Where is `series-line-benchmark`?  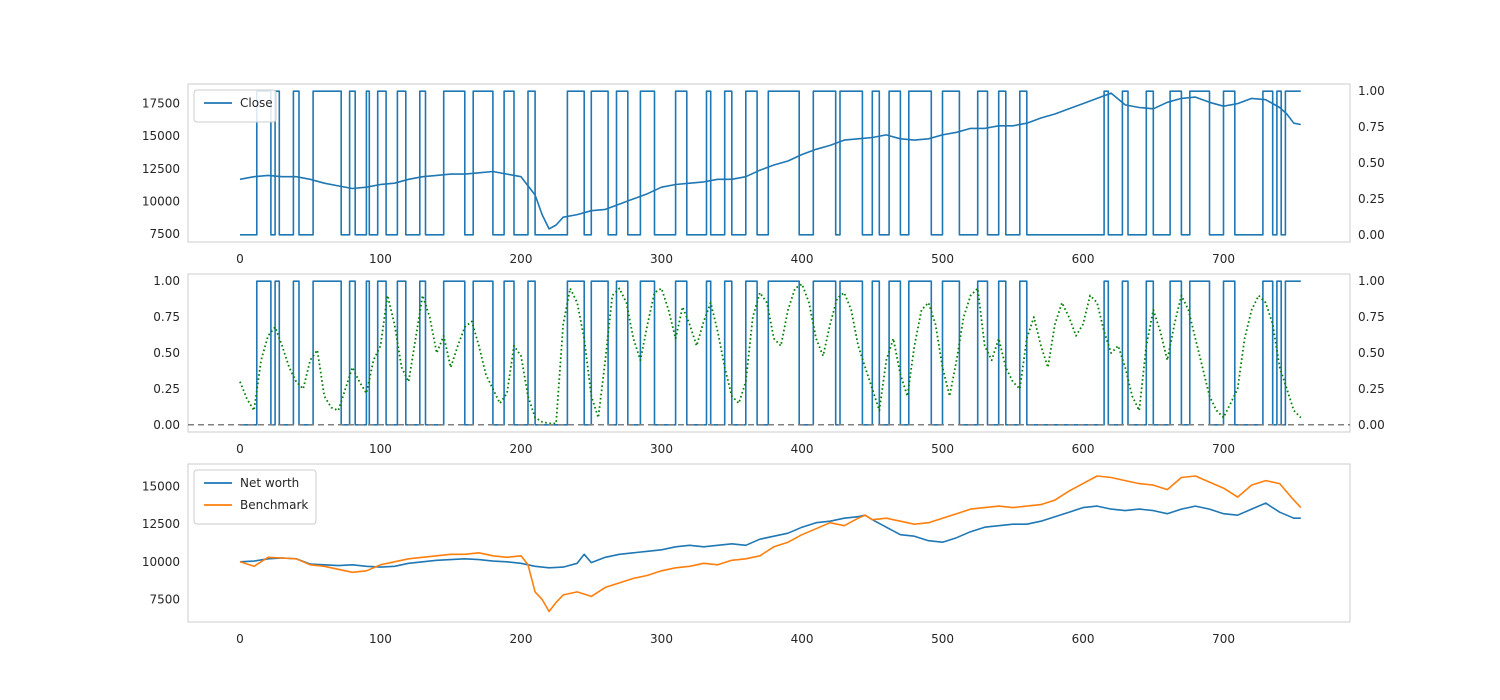 series-line-benchmark is located at coordinates (770, 544).